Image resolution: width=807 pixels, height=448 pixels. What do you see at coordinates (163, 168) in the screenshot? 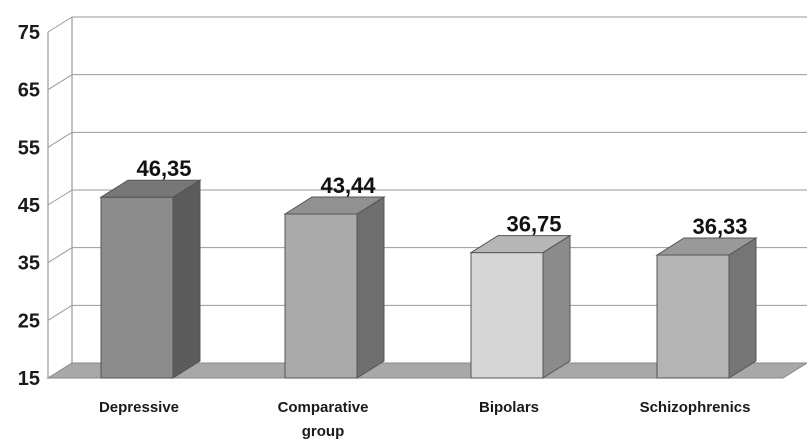
I see `value-label: 46,35` at bounding box center [163, 168].